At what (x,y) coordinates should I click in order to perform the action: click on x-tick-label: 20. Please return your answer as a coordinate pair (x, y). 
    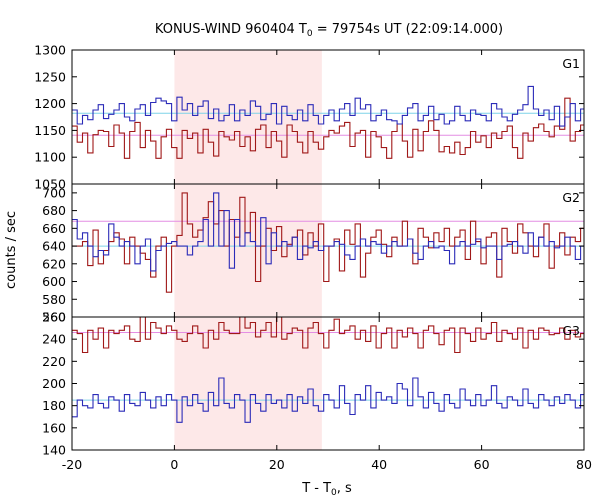
    Looking at the image, I should click on (277, 464).